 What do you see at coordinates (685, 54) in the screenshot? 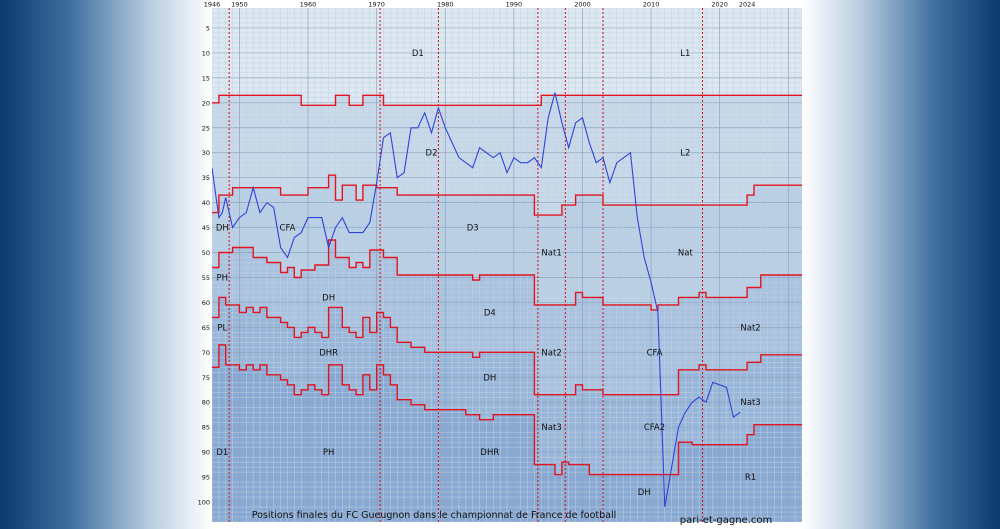
I see `level-label: L1` at bounding box center [685, 54].